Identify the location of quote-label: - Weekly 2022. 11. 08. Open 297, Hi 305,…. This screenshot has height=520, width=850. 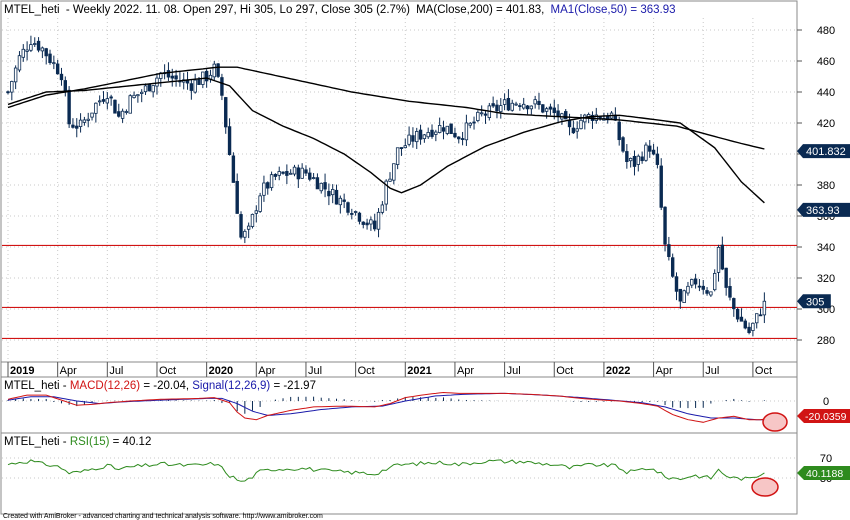
(238, 10).